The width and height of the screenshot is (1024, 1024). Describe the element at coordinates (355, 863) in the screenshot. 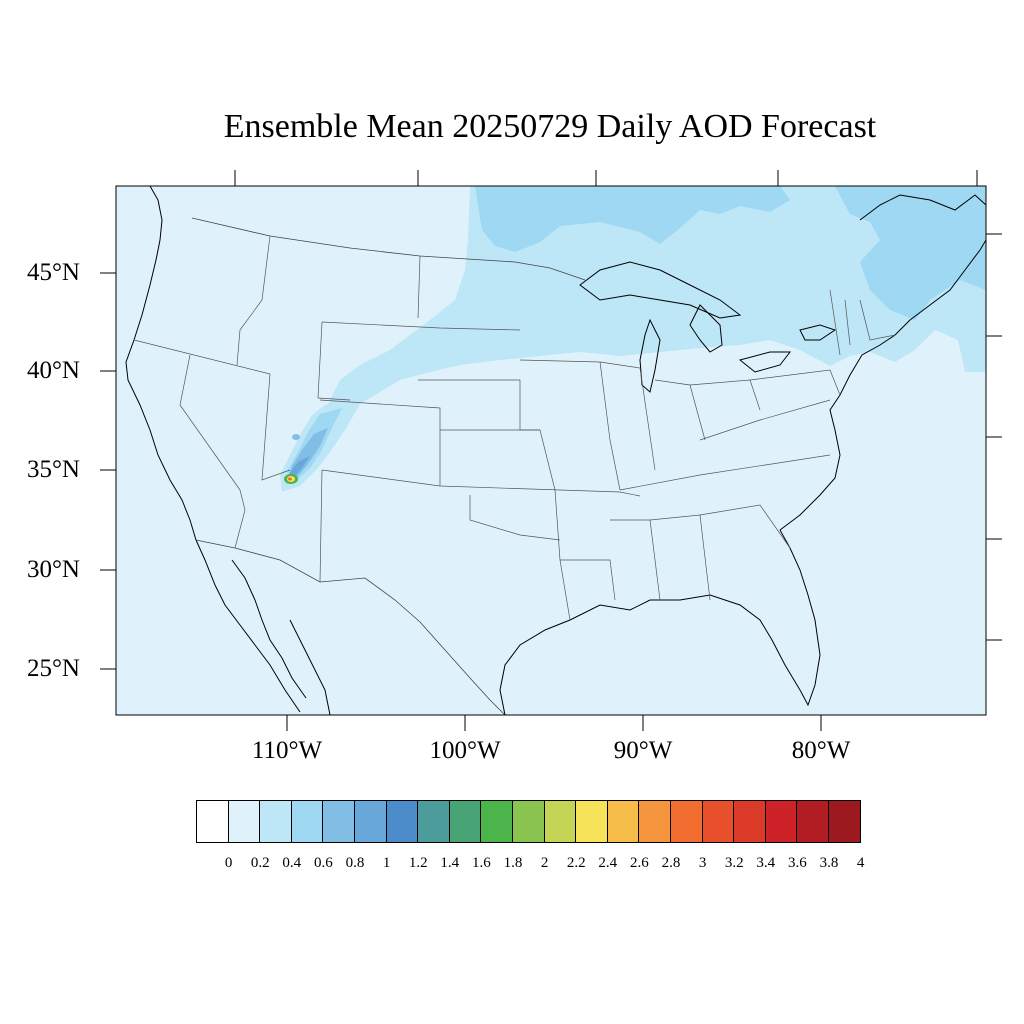

I see `colorbar-tick-label: 0.8` at that location.